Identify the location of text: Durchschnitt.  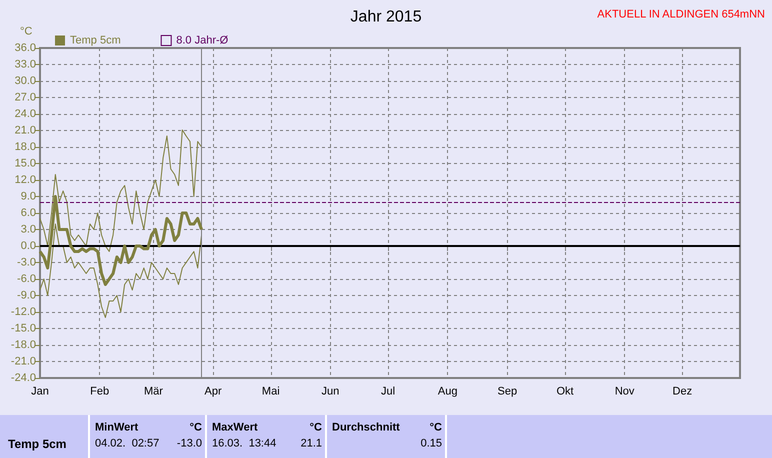
(366, 428).